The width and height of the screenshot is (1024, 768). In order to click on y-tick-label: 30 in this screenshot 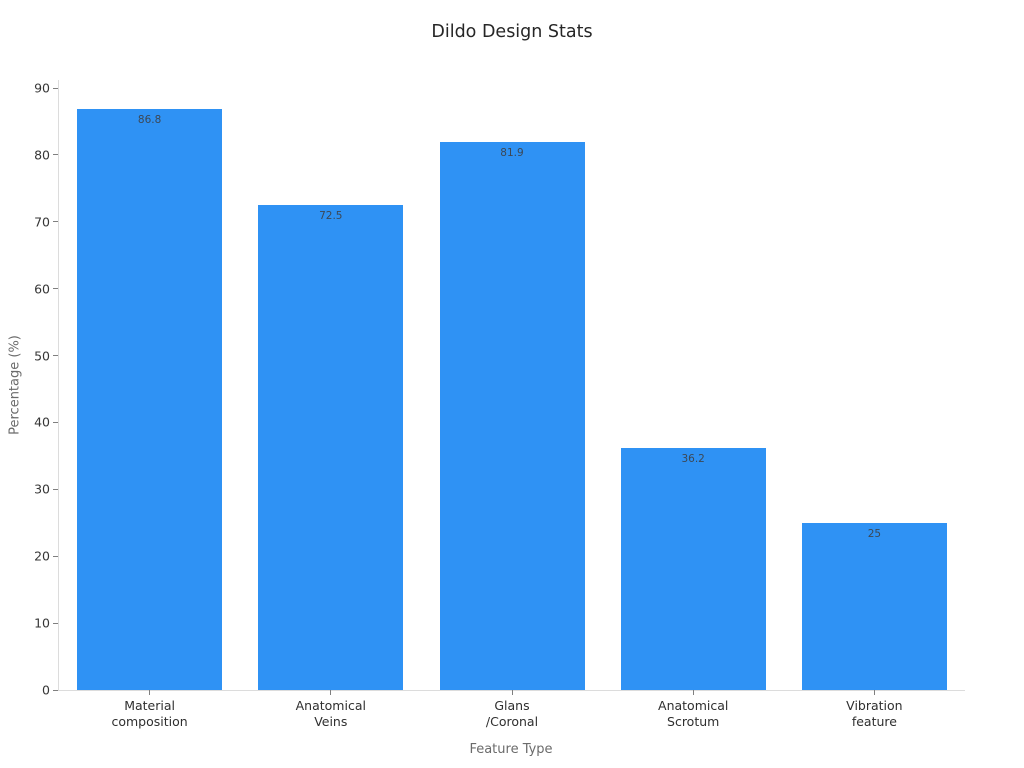, I will do `click(42, 489)`.